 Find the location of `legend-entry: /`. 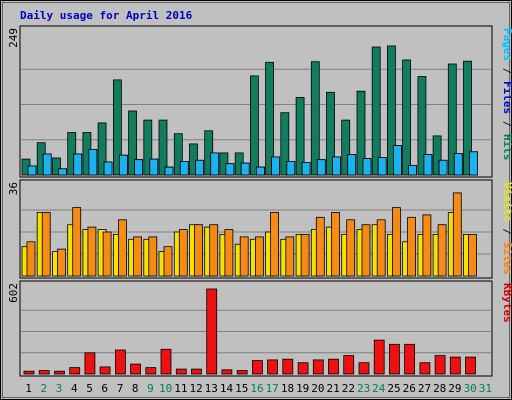

legend-entry: / is located at coordinates (506, 232).